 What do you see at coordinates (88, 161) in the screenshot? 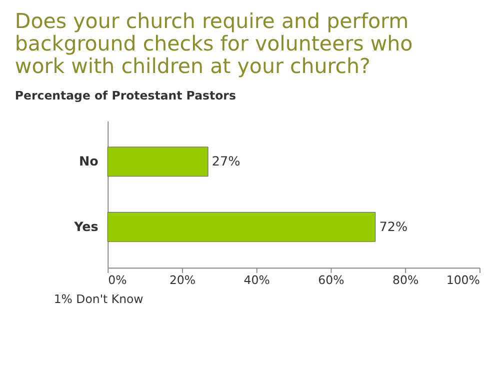
I see `y-tick-label: No` at bounding box center [88, 161].